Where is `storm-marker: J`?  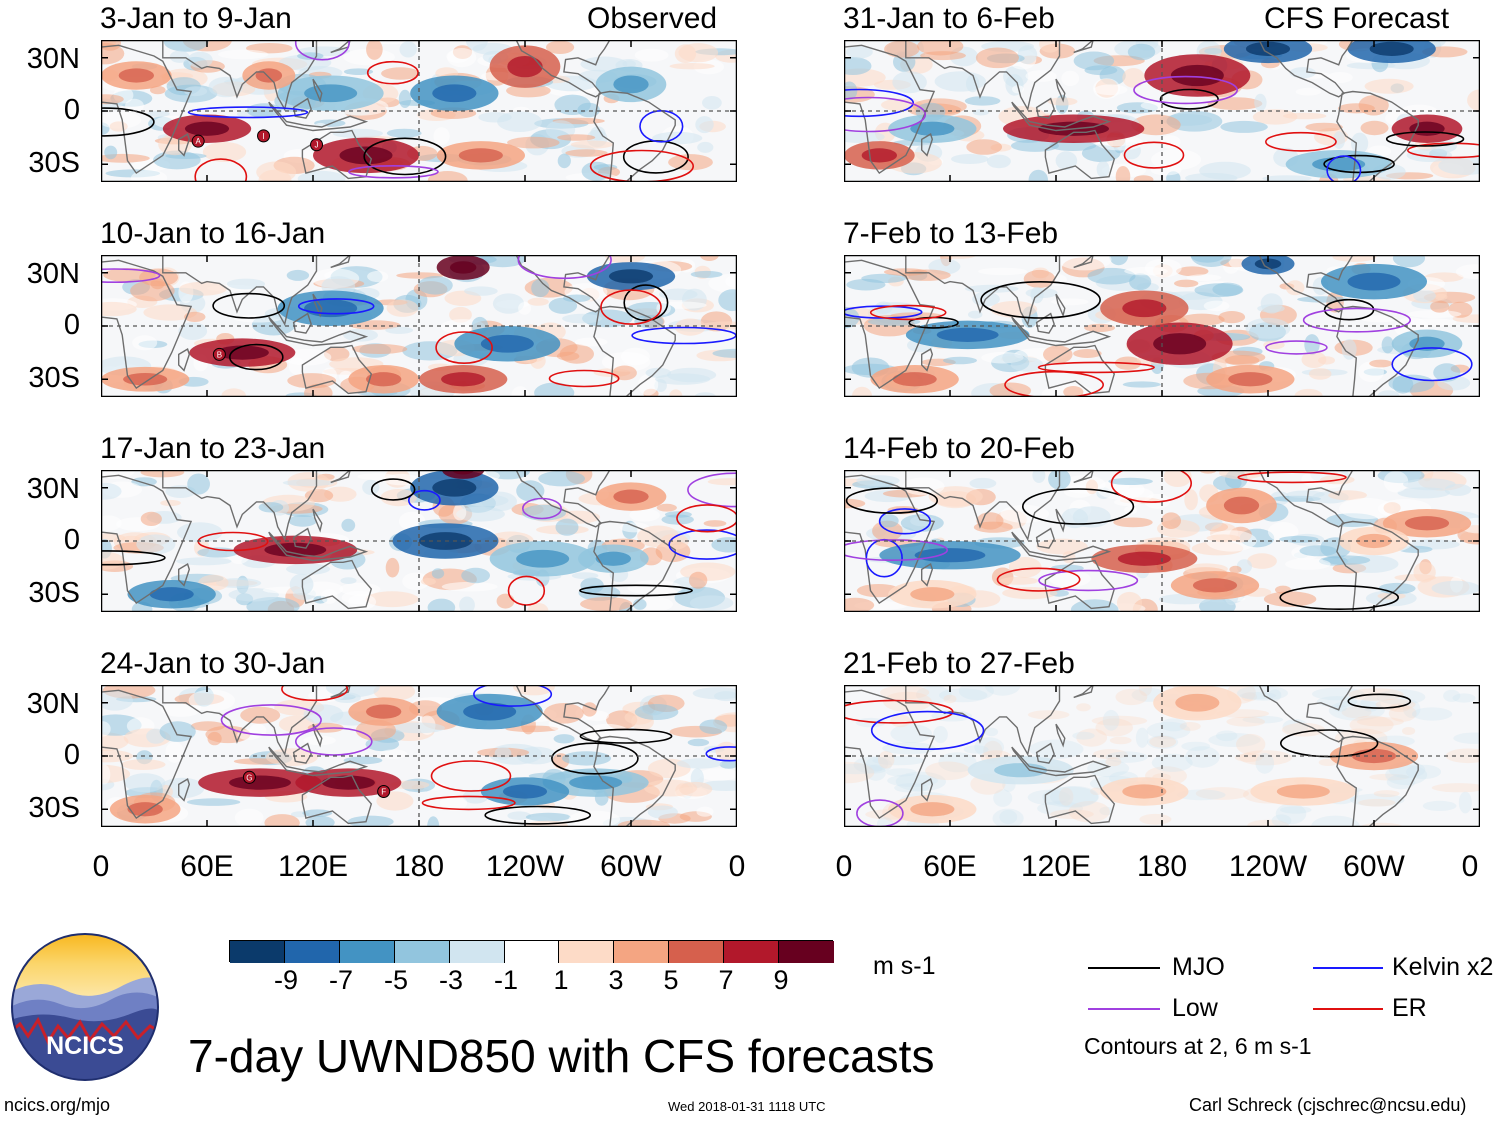 storm-marker: J is located at coordinates (317, 145).